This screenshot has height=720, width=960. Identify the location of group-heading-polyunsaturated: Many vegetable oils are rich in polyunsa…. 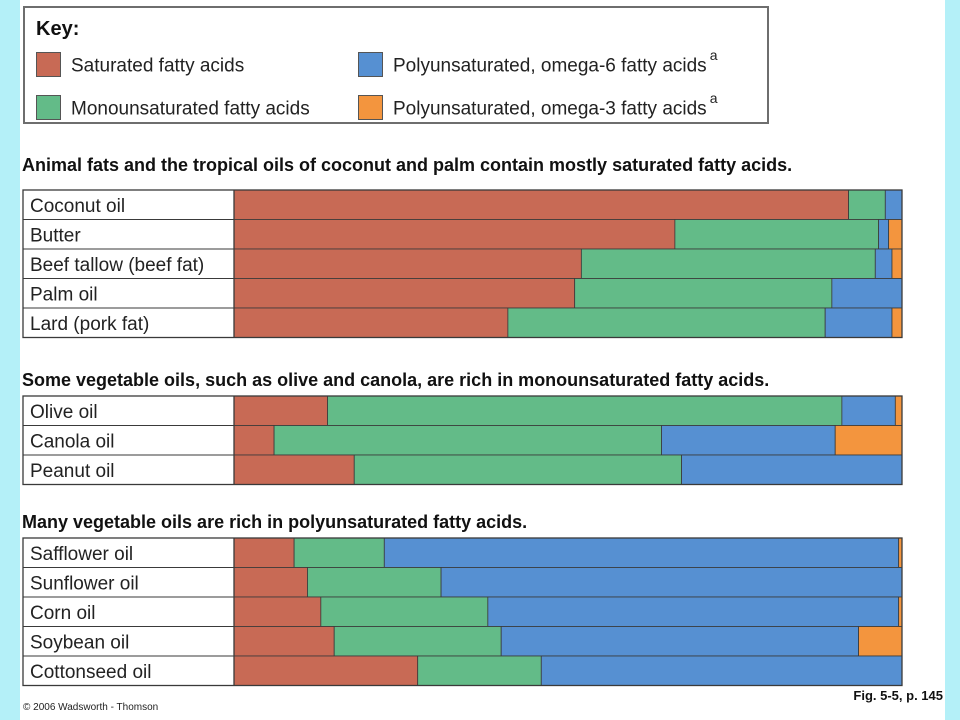
(275, 522).